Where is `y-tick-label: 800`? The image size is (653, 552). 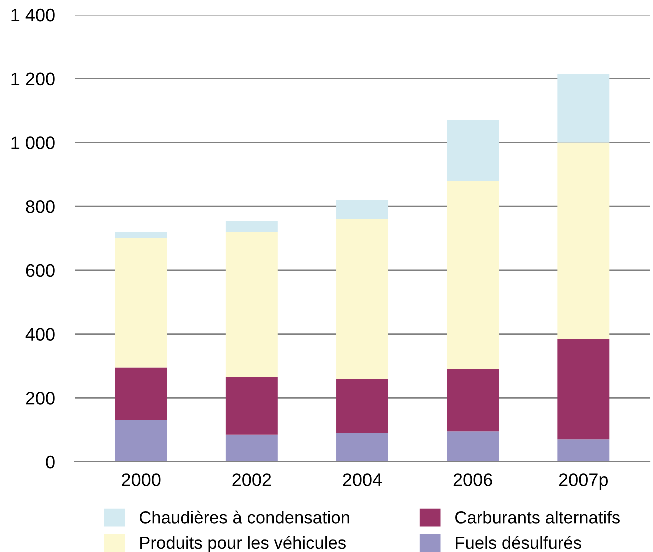 y-tick-label: 800 is located at coordinates (40, 207).